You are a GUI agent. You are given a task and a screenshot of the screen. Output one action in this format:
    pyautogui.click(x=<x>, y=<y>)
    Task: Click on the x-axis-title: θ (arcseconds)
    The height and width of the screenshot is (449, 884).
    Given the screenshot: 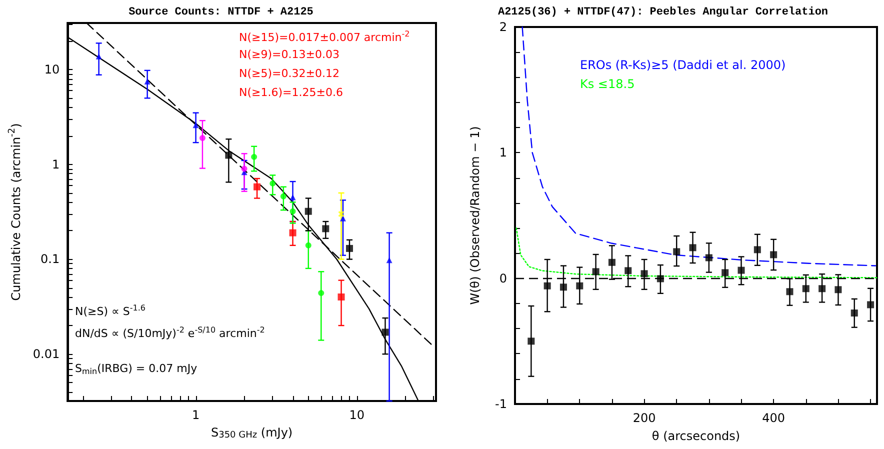 What is the action you would take?
    pyautogui.click(x=696, y=436)
    